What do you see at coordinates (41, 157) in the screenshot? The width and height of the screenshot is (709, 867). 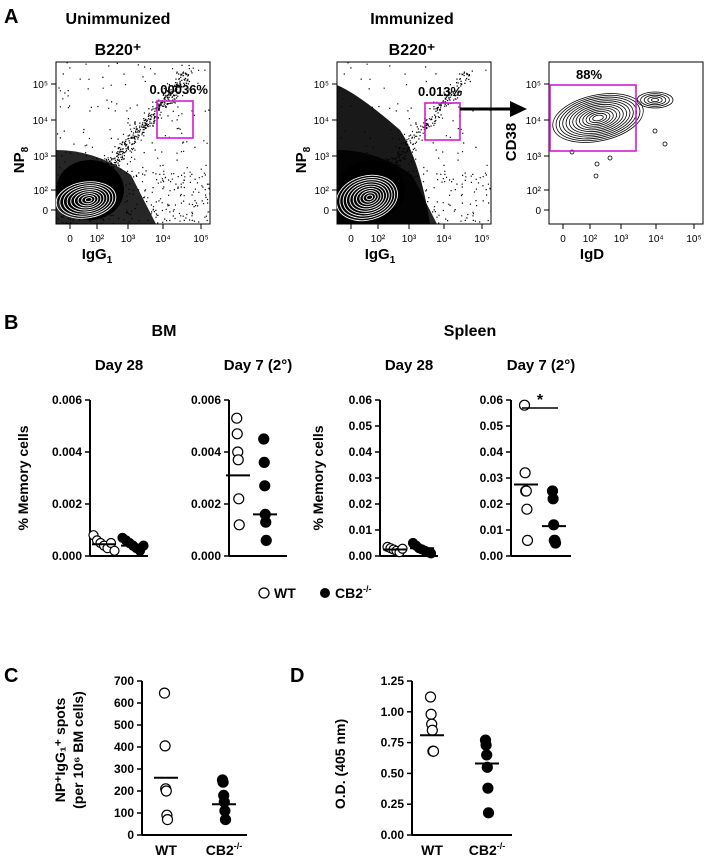 I see `y-tick-label: 10³` at bounding box center [41, 157].